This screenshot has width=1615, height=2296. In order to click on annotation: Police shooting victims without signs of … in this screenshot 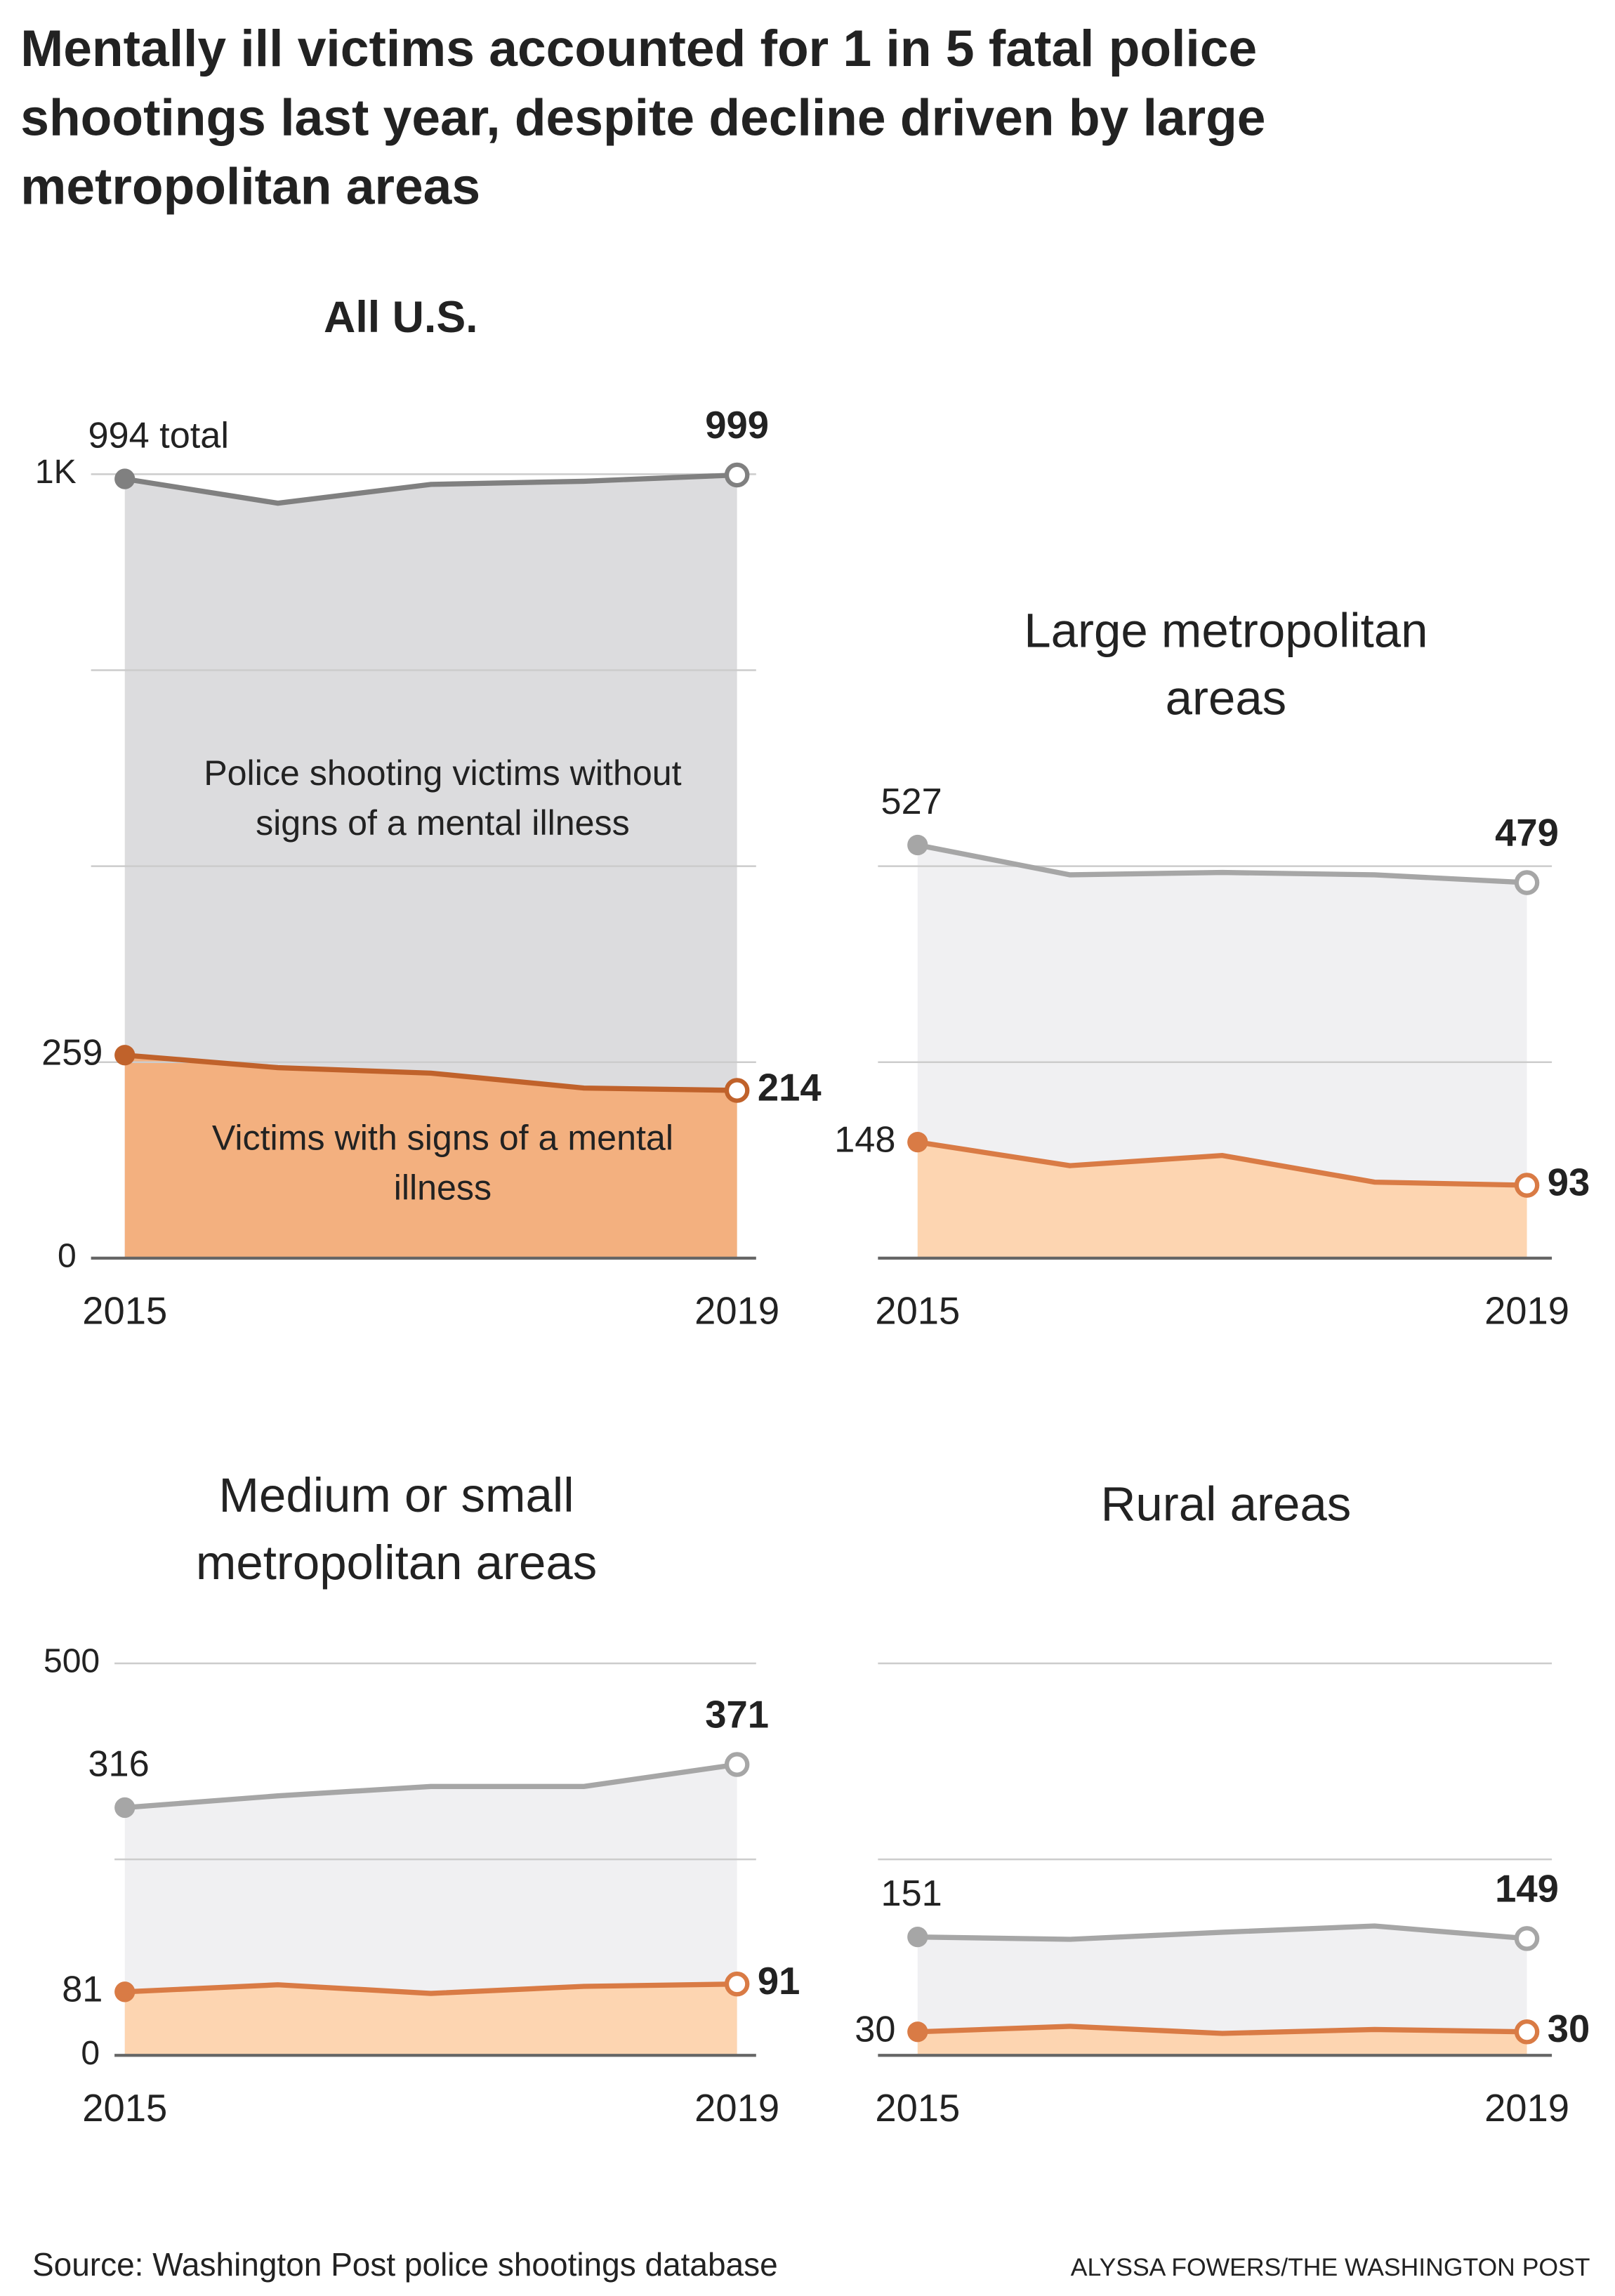, I will do `click(443, 798)`.